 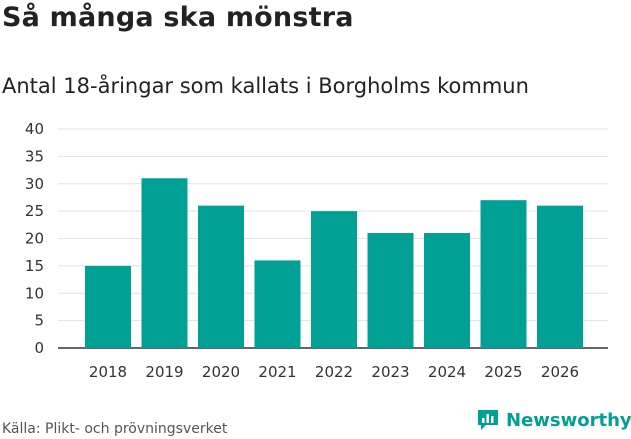 What do you see at coordinates (568, 420) in the screenshot?
I see `brand-name: Newsworthy` at bounding box center [568, 420].